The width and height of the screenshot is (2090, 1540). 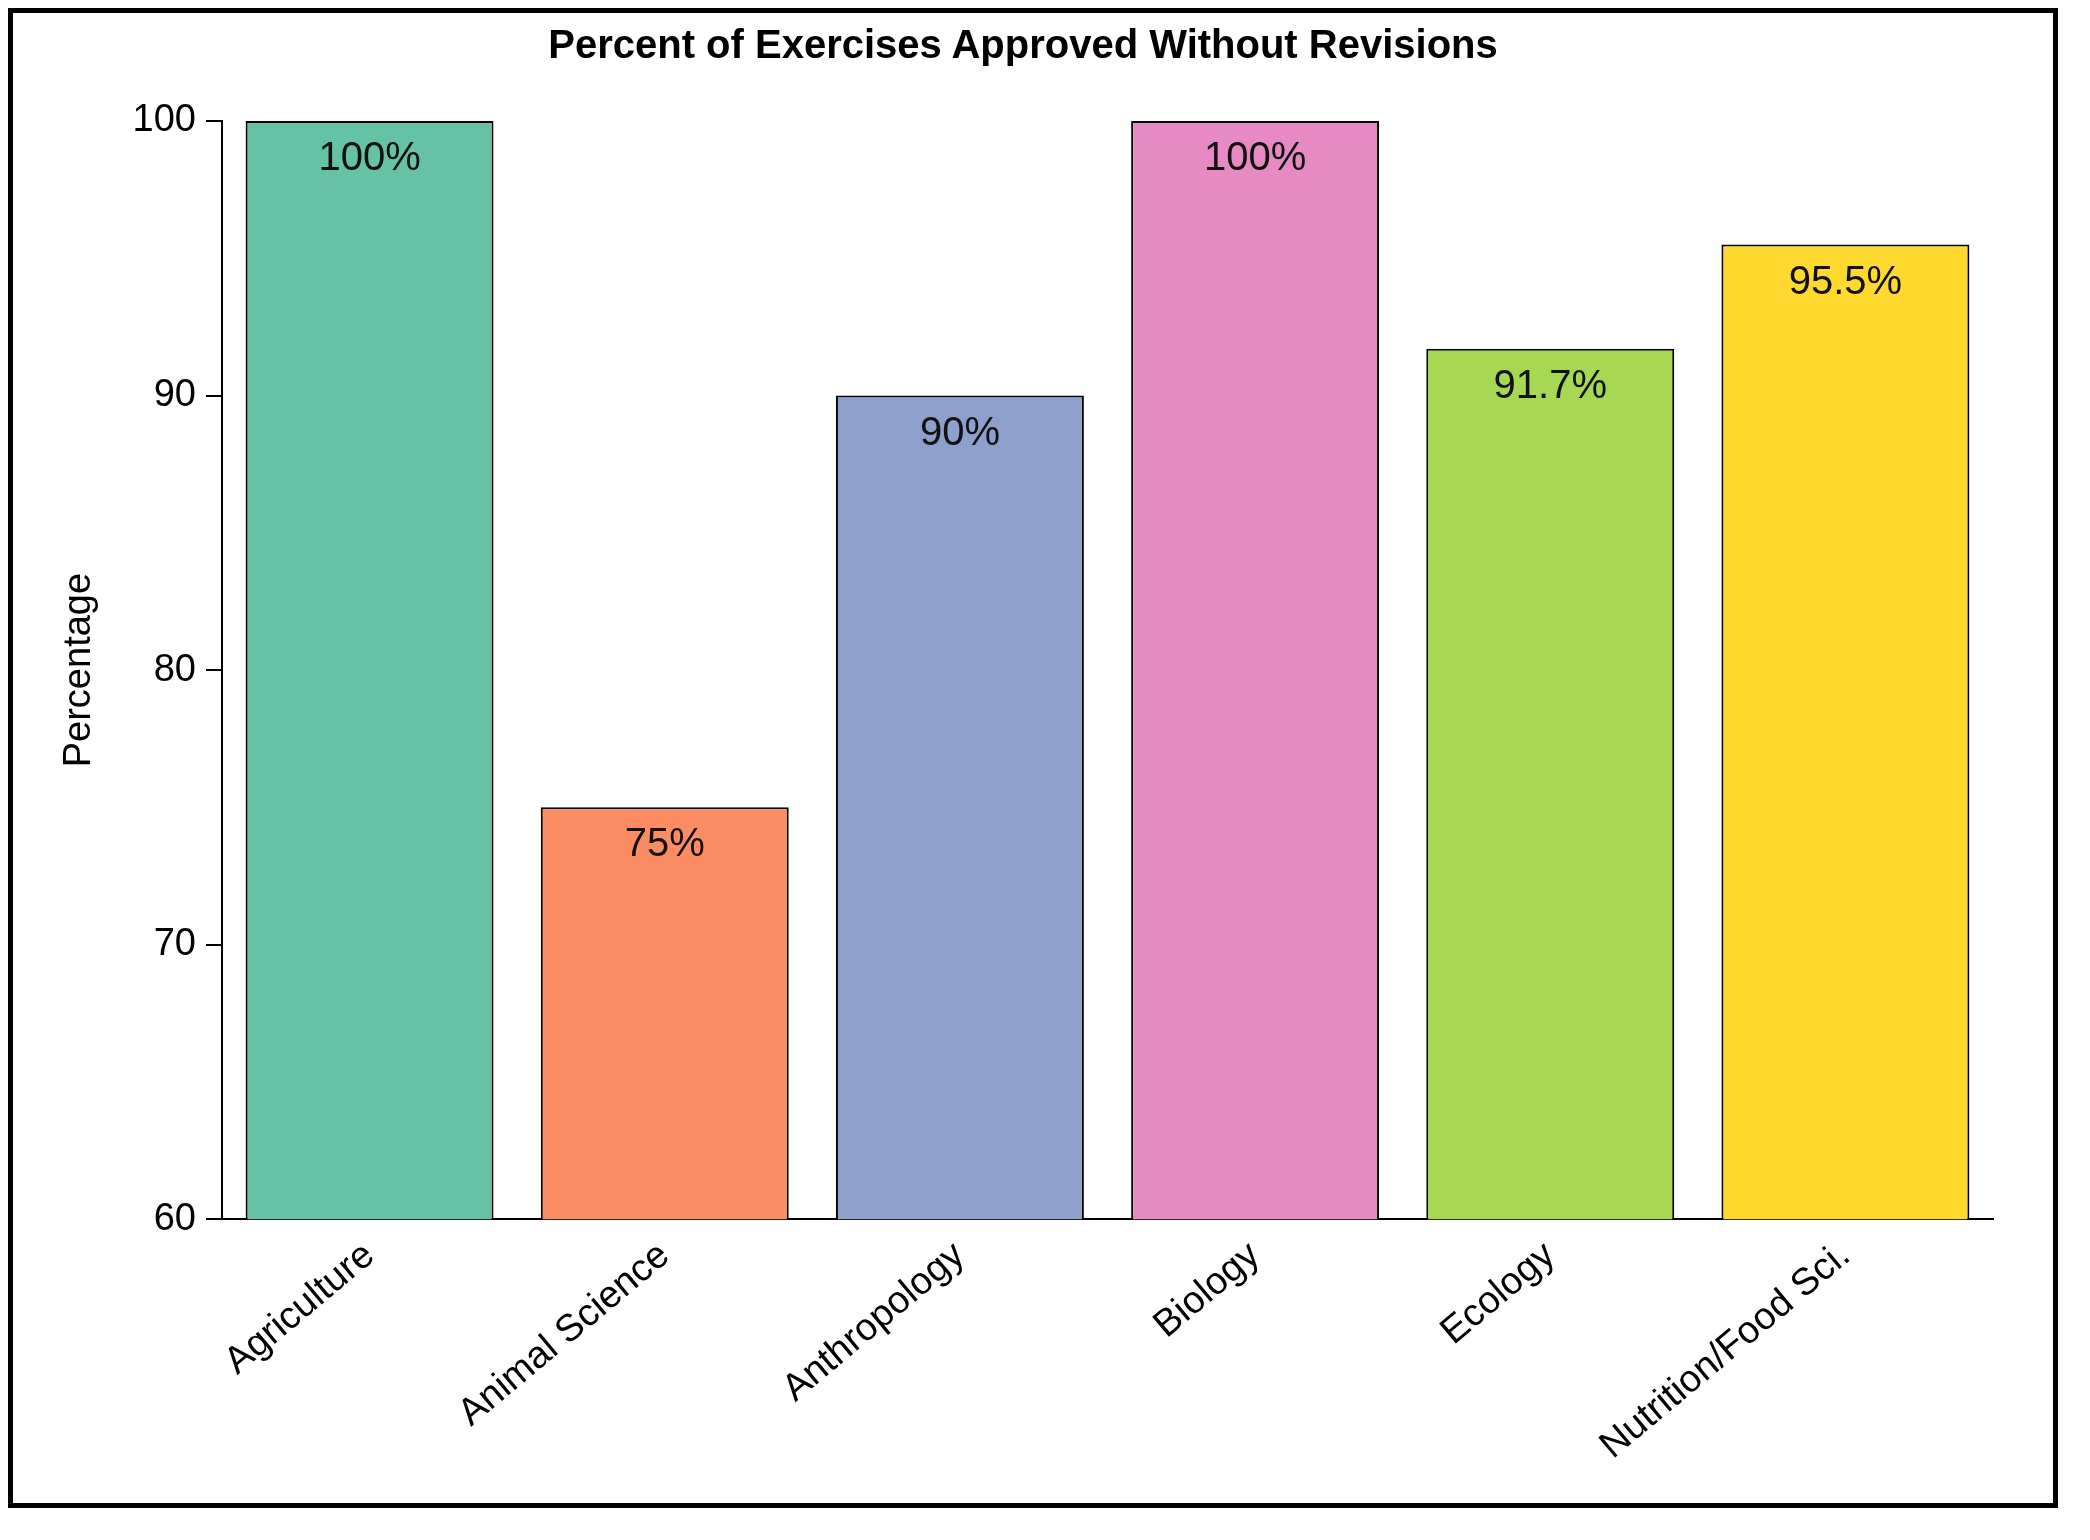 What do you see at coordinates (1023, 44) in the screenshot?
I see `chart-title: Percent of Exercises Approved Without Revisions` at bounding box center [1023, 44].